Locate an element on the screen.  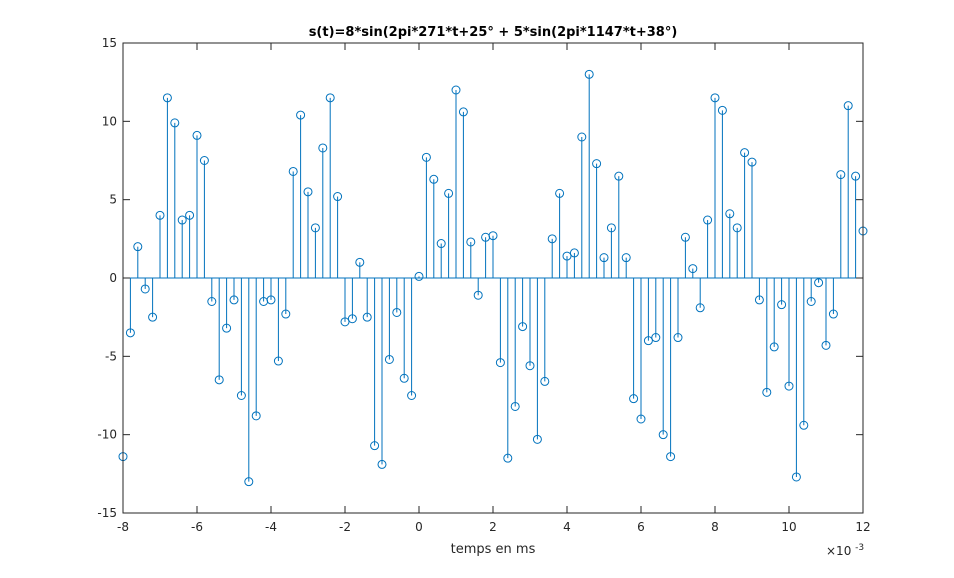
x-axis-multiplier: ×10 -3 is located at coordinates (845, 550).